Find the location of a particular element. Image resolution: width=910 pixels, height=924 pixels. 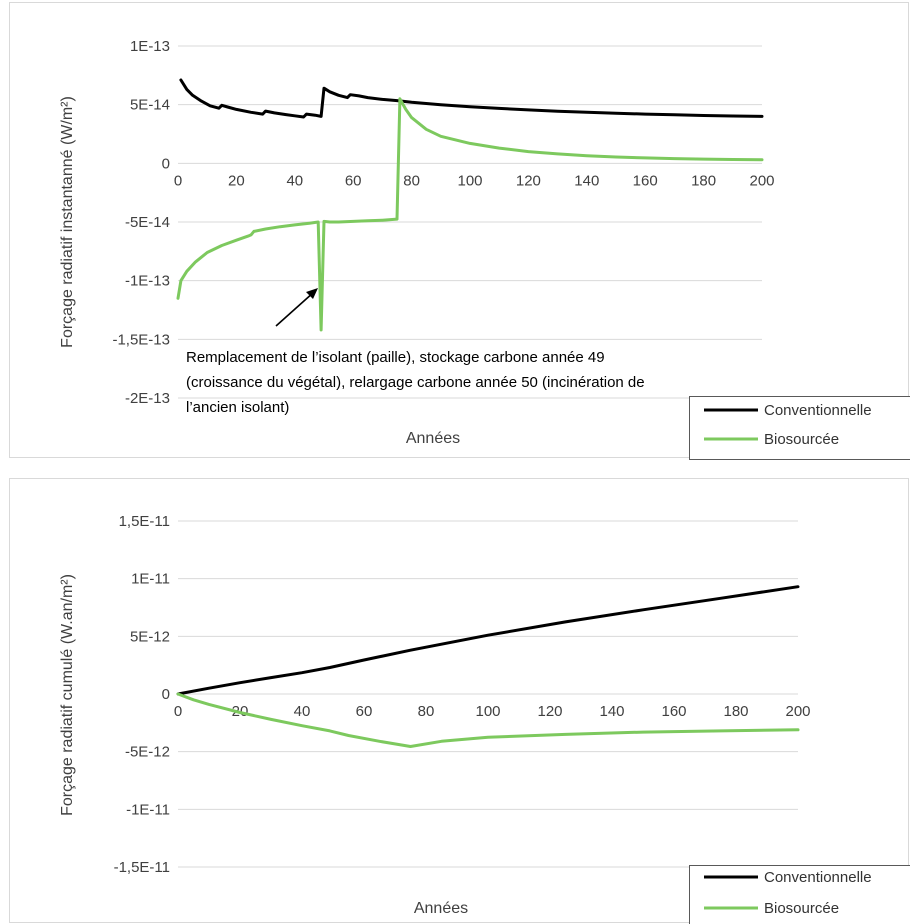

y-tick-label: 5E-14 is located at coordinates (150, 105).